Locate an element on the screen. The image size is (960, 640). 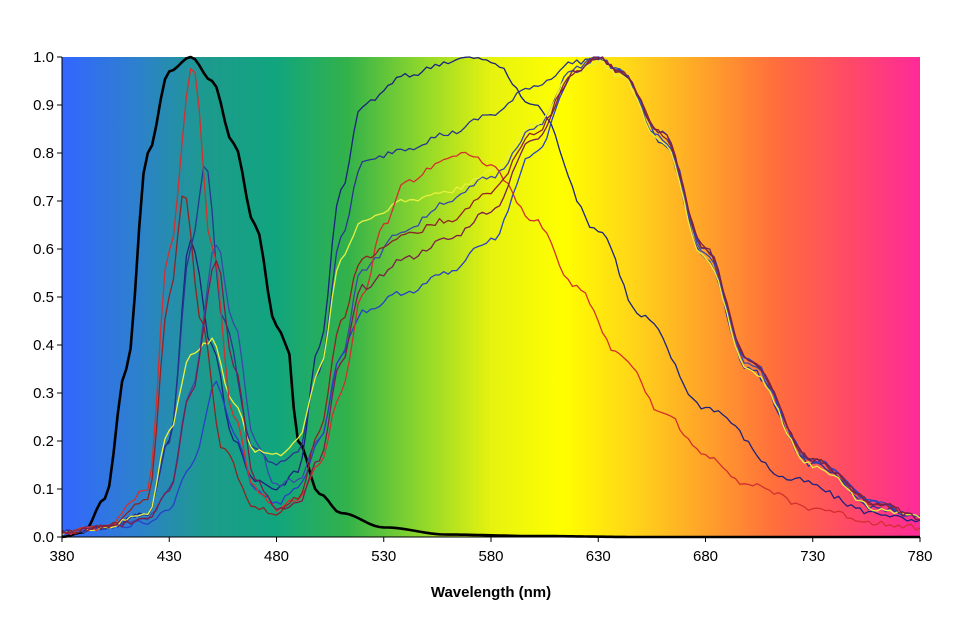
y-tick-label: 0.5 is located at coordinates (43, 297).